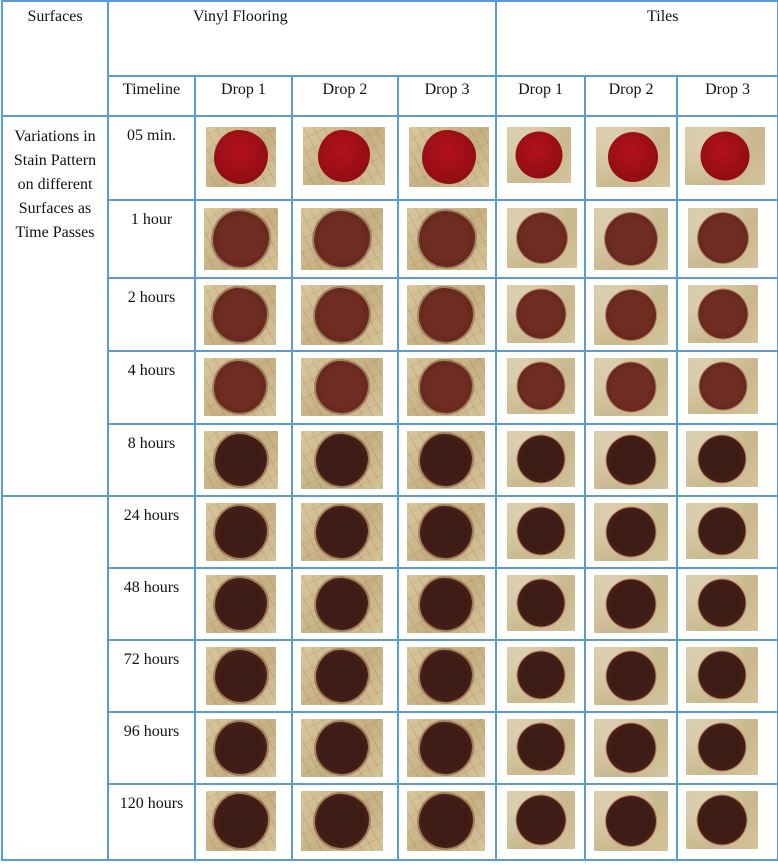 The image size is (778, 868). I want to click on table-row: 8 hours, so click(390, 460).